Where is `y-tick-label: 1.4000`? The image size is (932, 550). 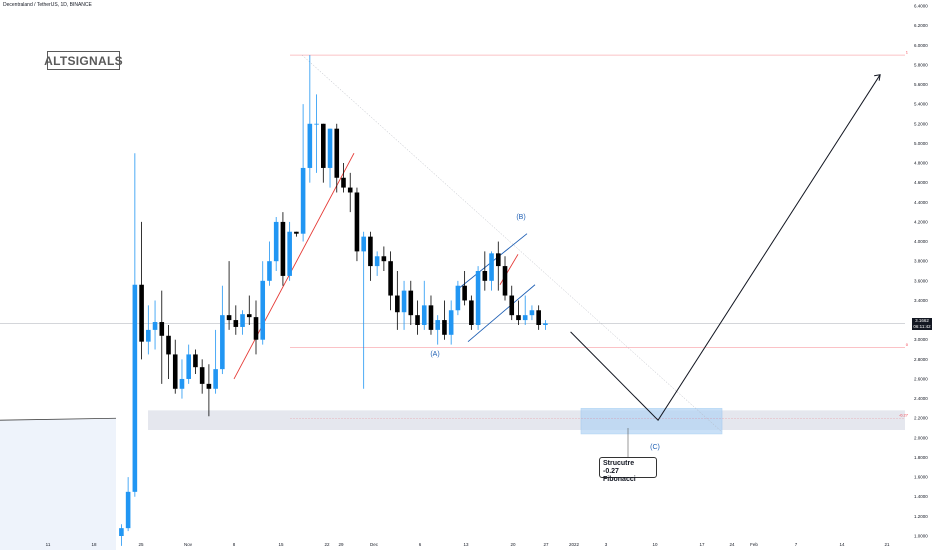 y-tick-label: 1.4000 is located at coordinates (921, 496).